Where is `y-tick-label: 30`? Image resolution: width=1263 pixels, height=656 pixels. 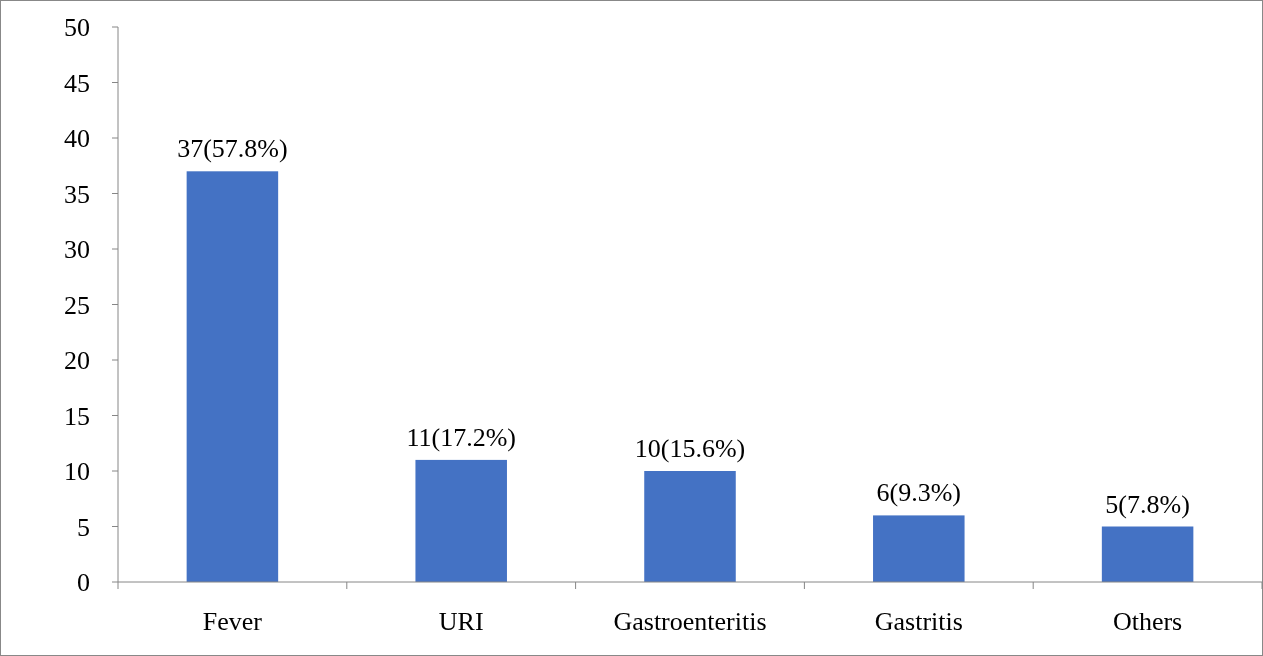
y-tick-label: 30 is located at coordinates (77, 250).